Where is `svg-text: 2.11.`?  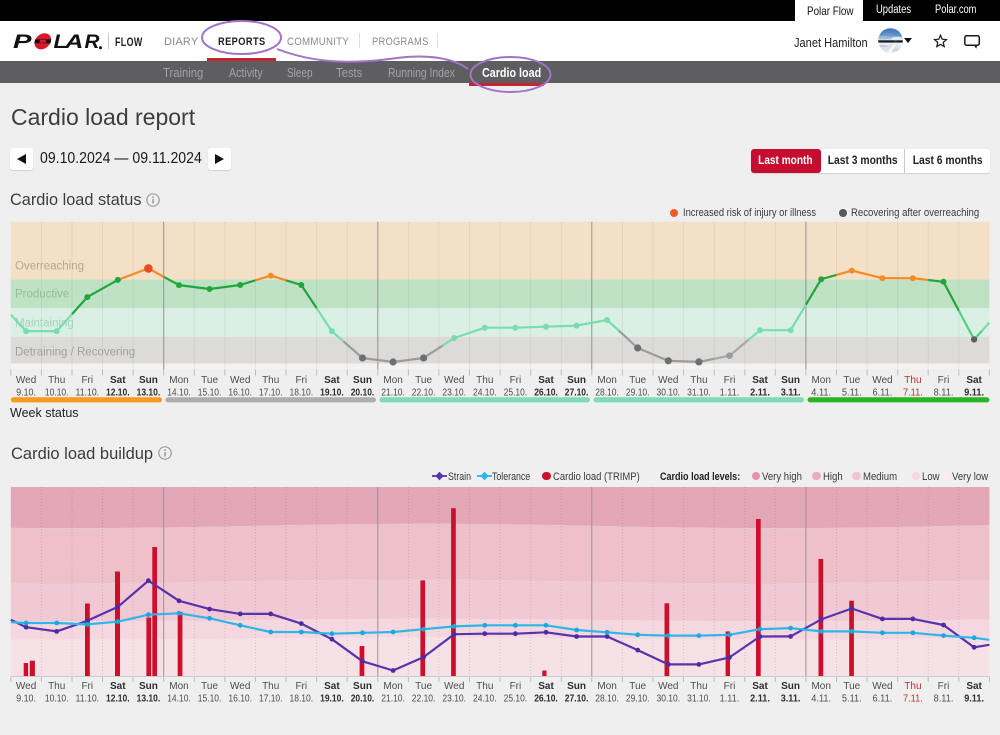
svg-text: 2.11. is located at coordinates (760, 393).